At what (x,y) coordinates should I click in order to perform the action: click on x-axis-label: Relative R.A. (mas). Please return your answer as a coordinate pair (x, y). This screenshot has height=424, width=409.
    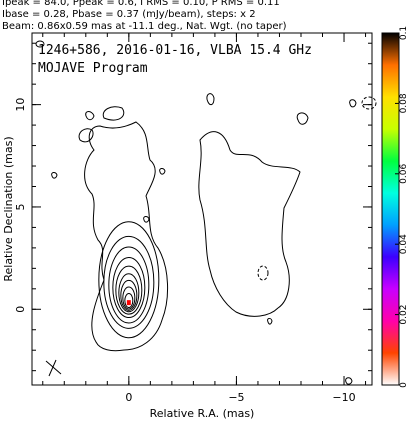
    Looking at the image, I should click on (202, 413).